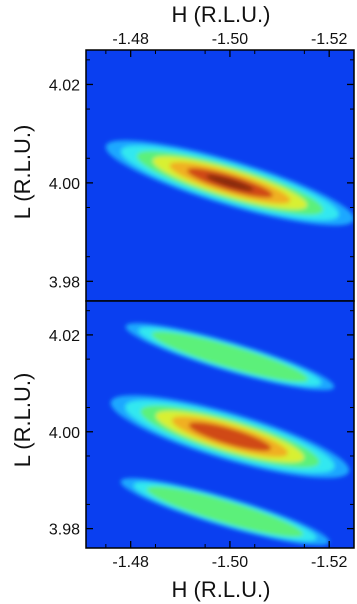 The height and width of the screenshot is (604, 357). I want to click on top-x-axis-title: H (R.L.U.), so click(221, 14).